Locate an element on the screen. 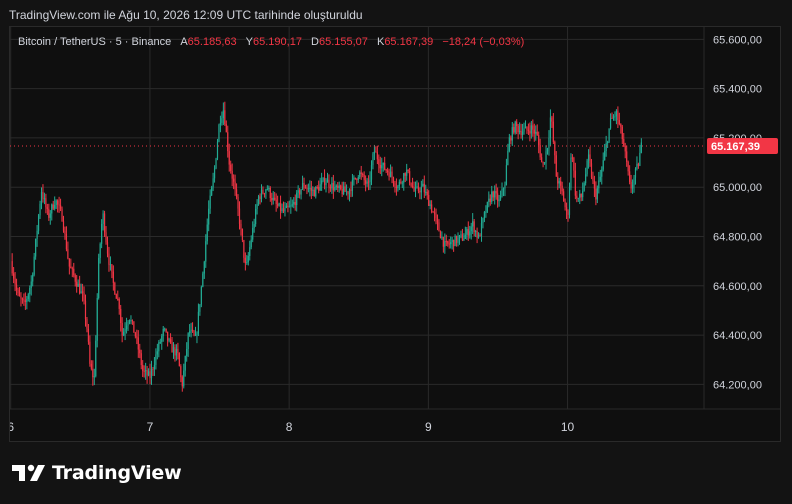  x-tick-label: 10 is located at coordinates (568, 427).